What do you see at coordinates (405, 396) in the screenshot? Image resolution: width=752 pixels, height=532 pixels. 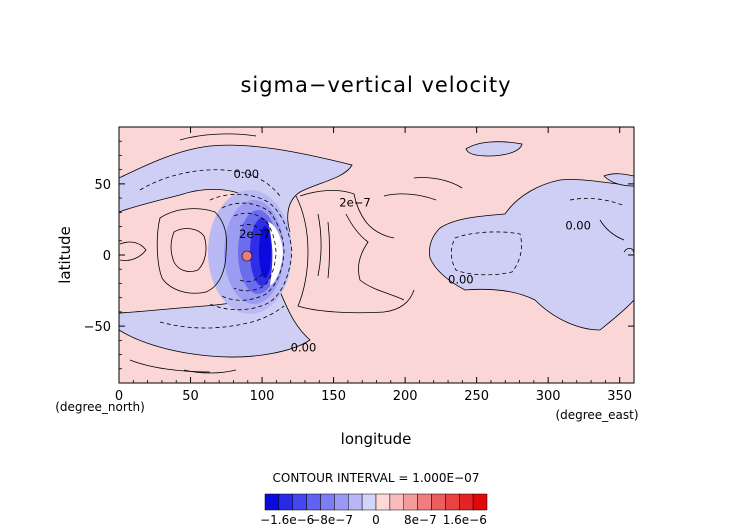 I see `x-tick-label: 200` at bounding box center [405, 396].